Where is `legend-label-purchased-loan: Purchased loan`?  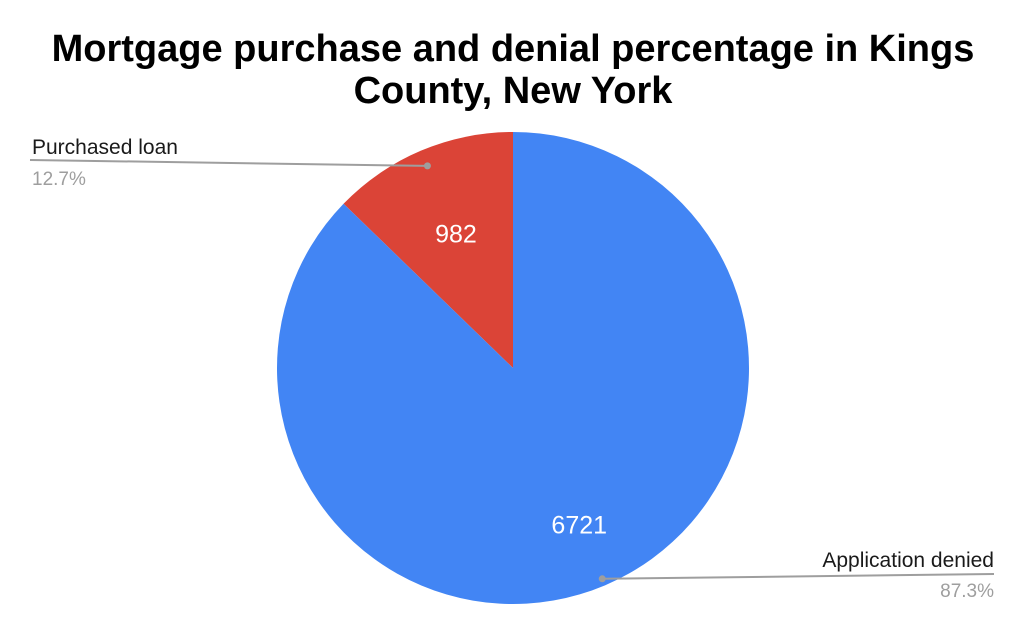 legend-label-purchased-loan: Purchased loan is located at coordinates (105, 147).